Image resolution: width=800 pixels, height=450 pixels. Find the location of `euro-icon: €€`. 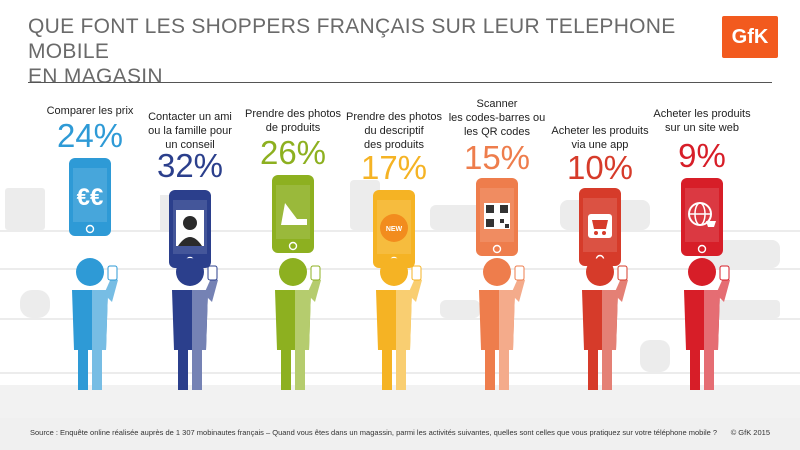

euro-icon: €€ is located at coordinates (90, 197).